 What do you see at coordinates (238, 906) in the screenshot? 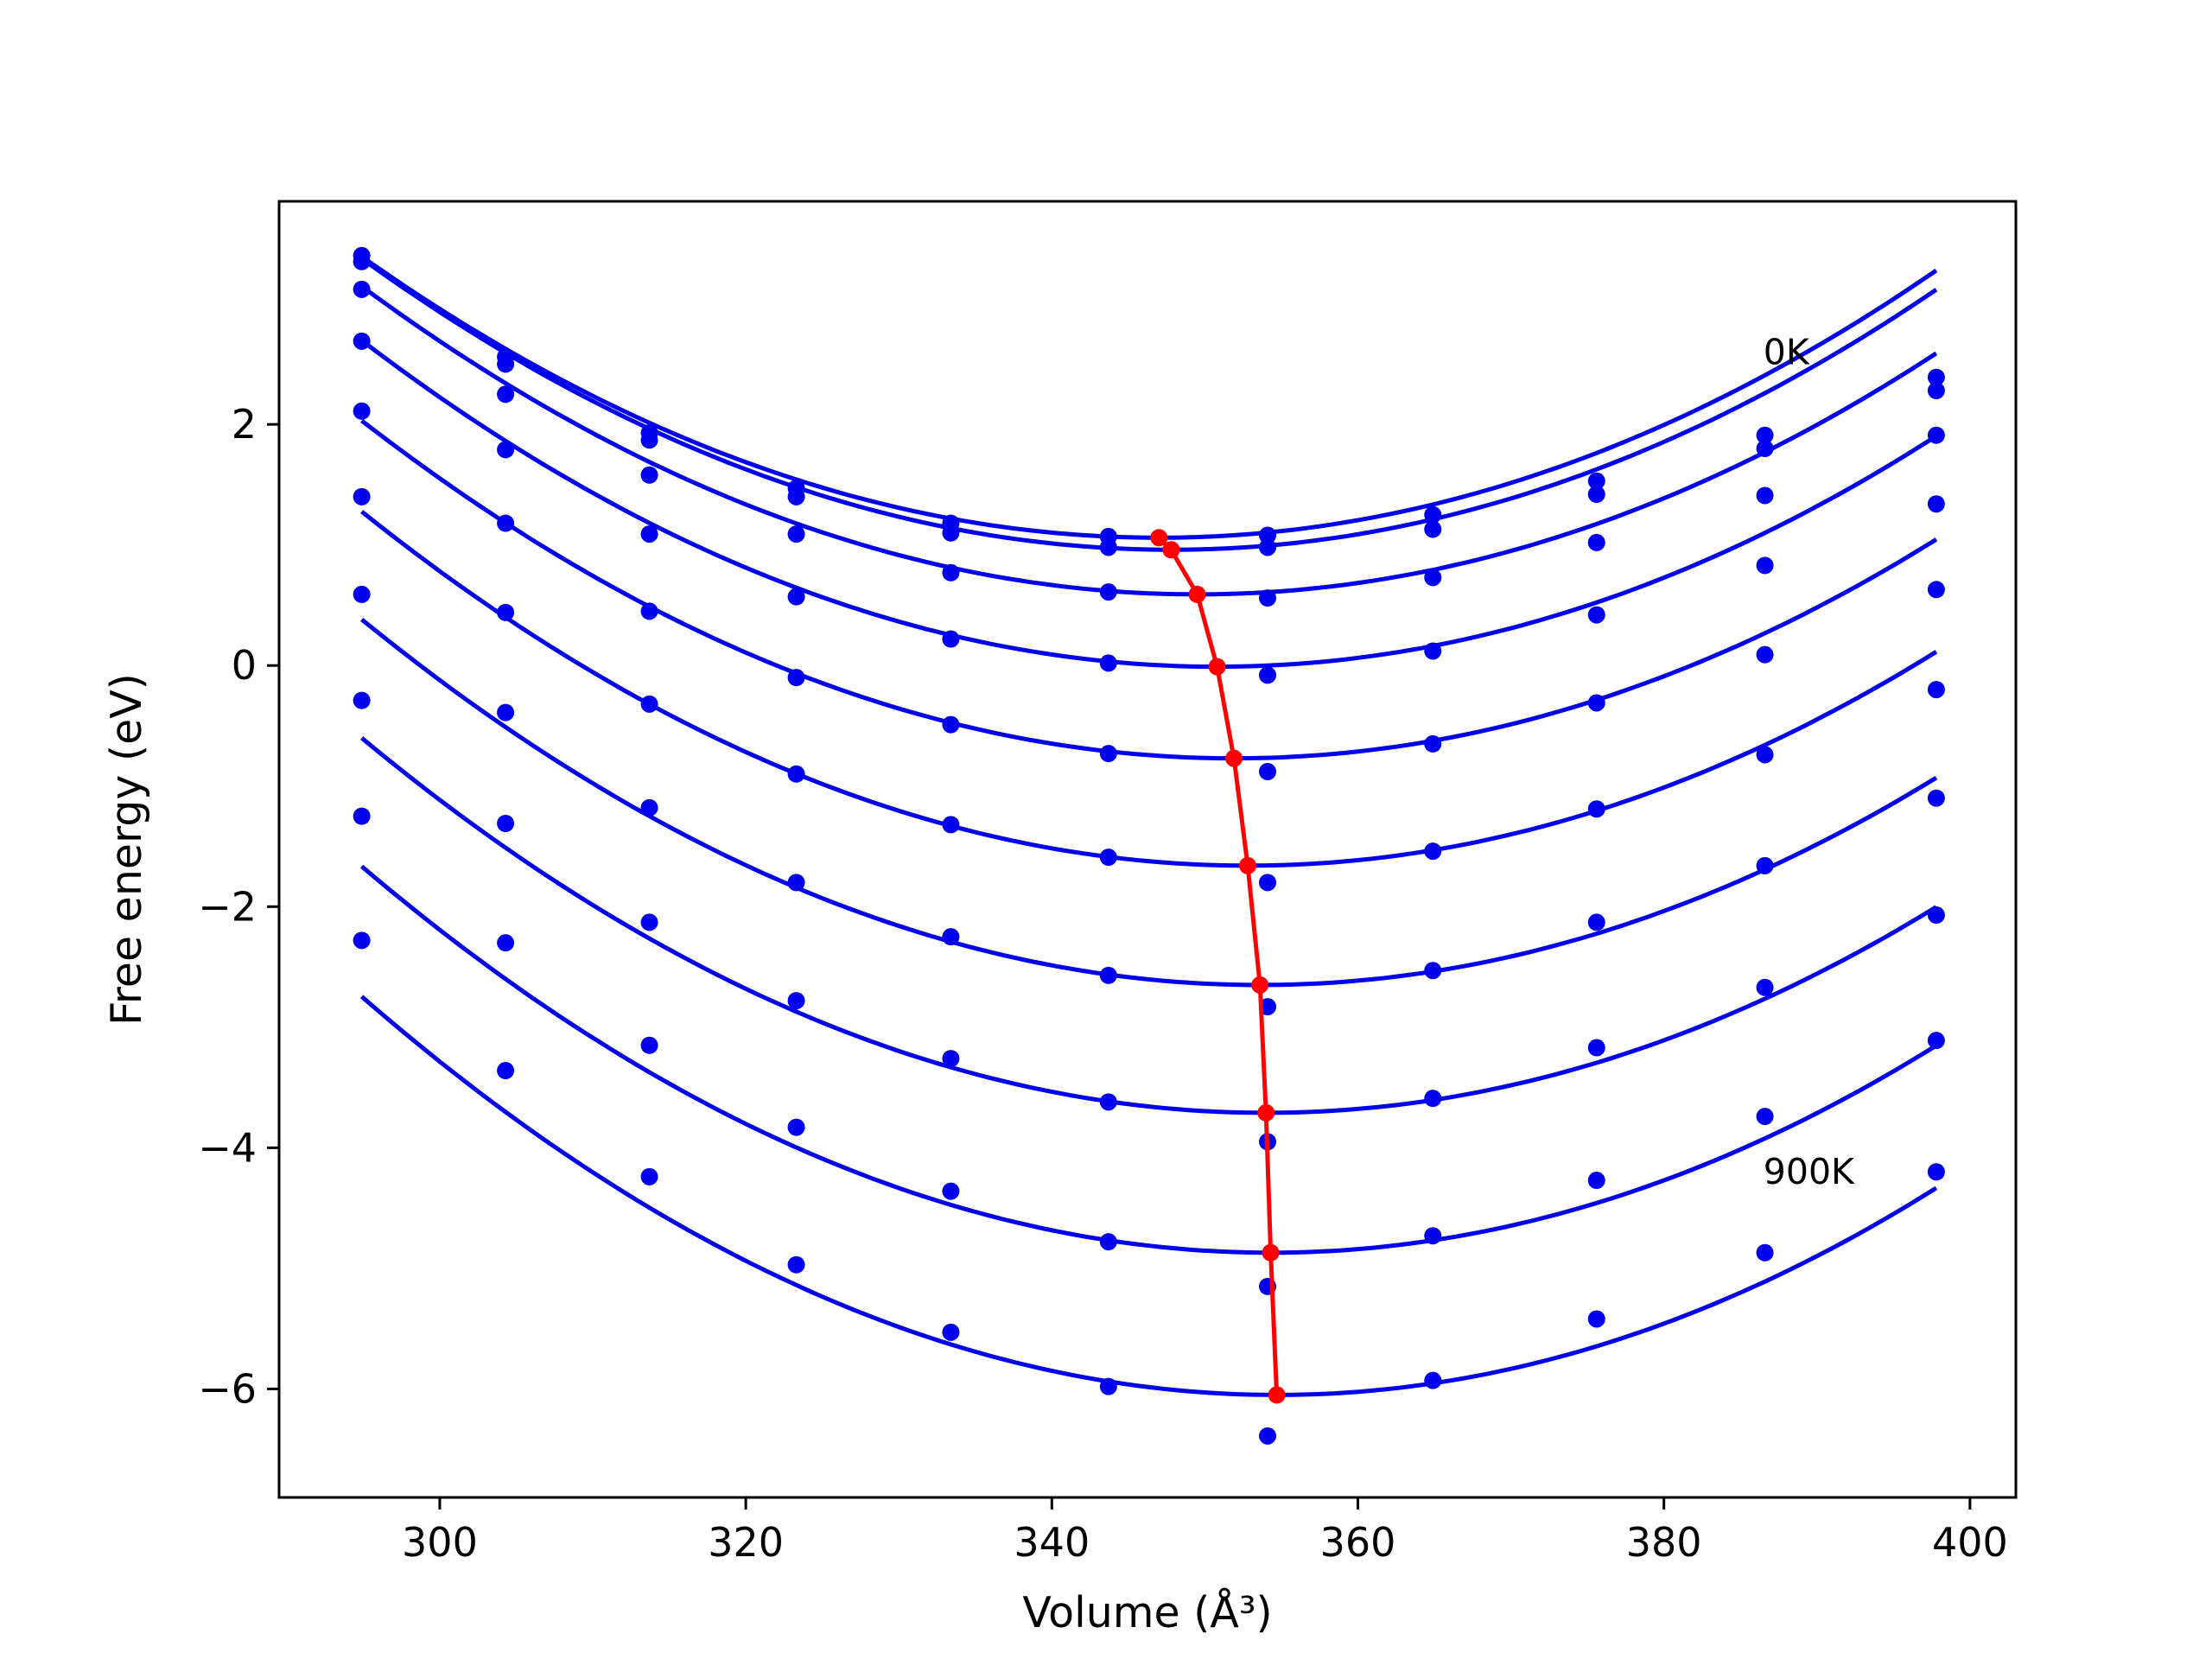
I see `y-axis-ticks: −6 −4 −2 0 2` at bounding box center [238, 906].